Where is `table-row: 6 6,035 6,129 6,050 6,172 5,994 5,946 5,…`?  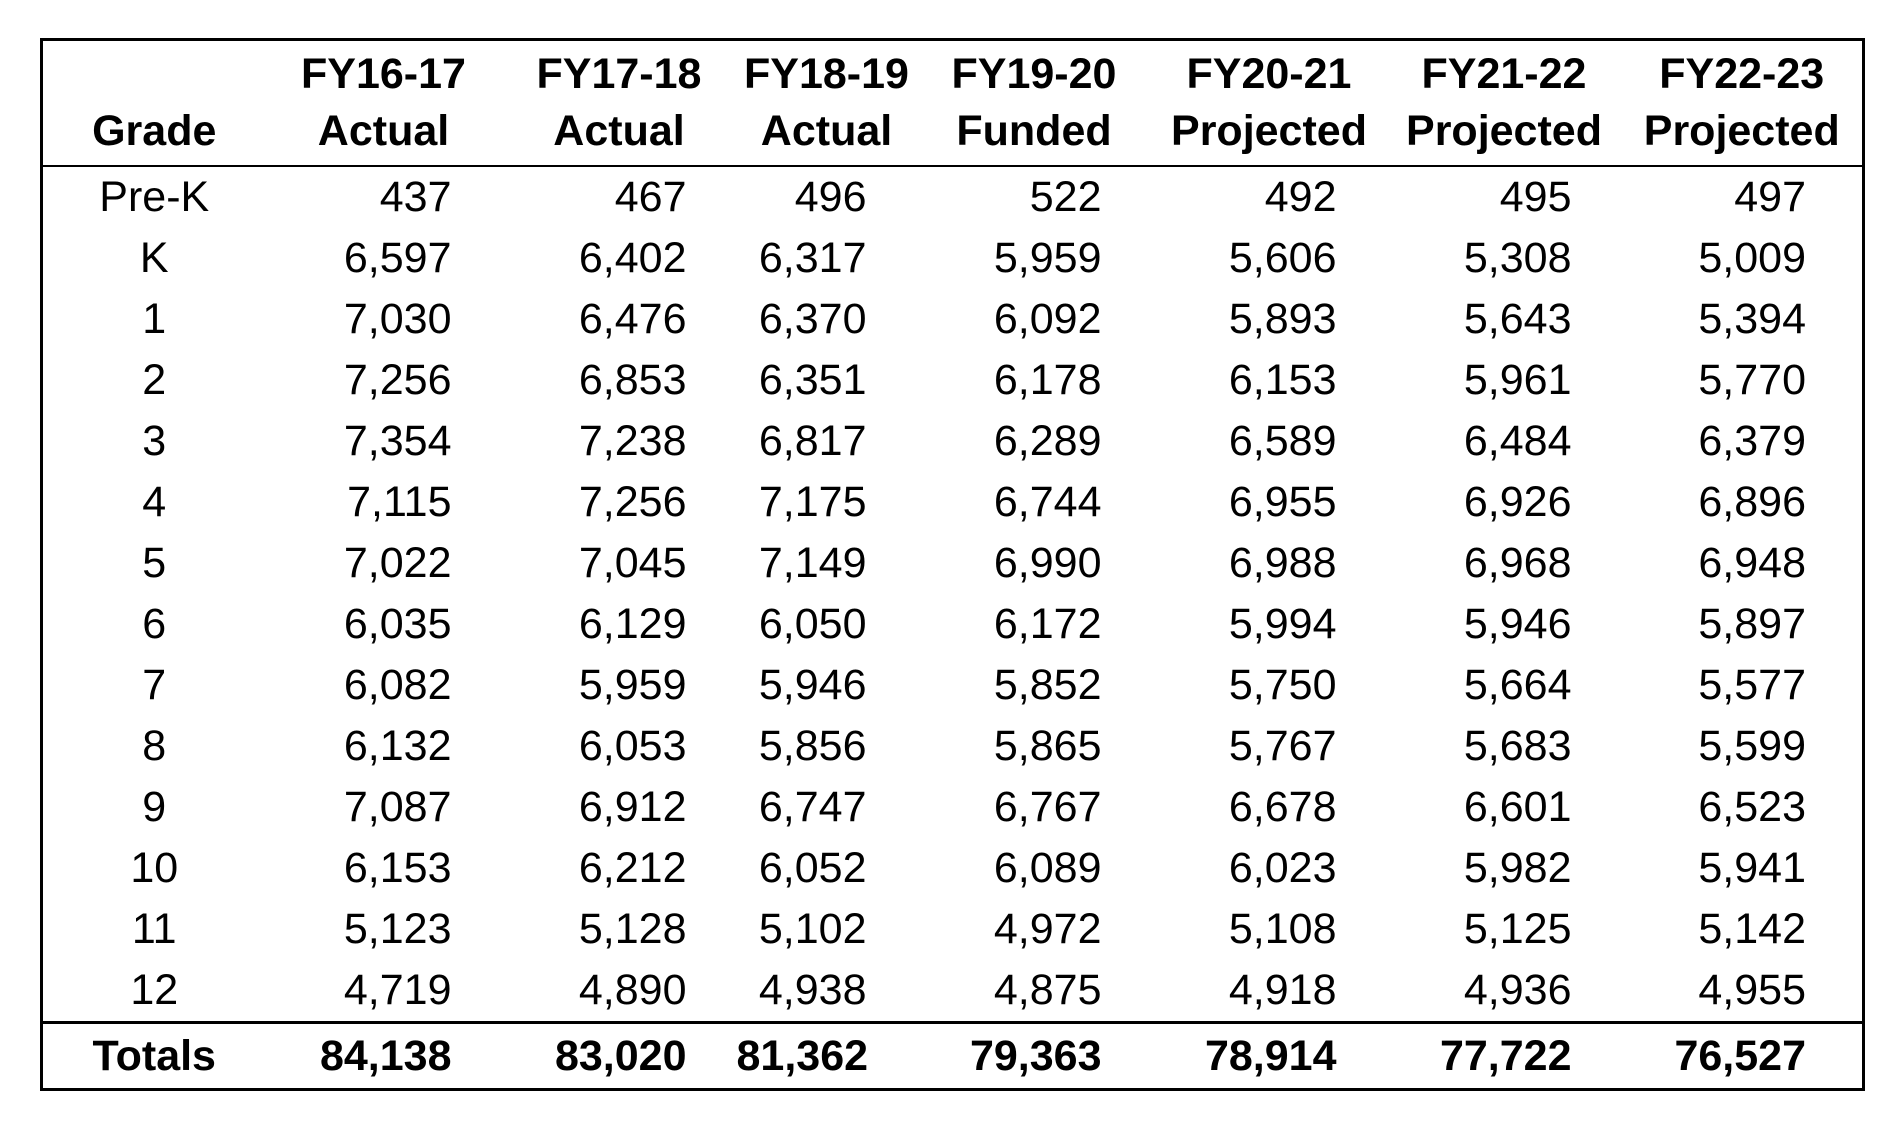 table-row: 6 6,035 6,129 6,050 6,172 5,994 5,946 5,… is located at coordinates (953, 624).